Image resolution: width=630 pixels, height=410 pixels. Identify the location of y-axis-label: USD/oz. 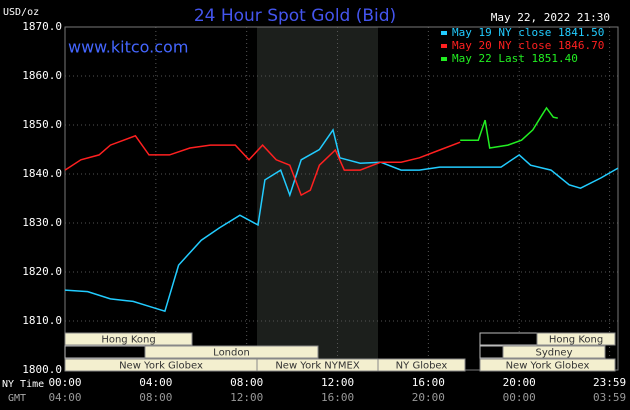
(21, 12).